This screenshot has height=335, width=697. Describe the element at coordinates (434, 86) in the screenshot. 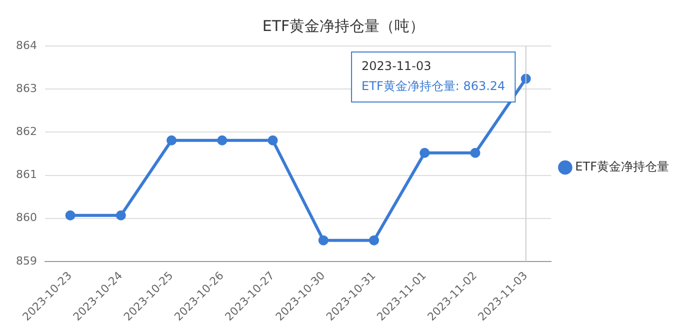

I see `annotation: ETF黄金净持仓量: 863.24` at that location.